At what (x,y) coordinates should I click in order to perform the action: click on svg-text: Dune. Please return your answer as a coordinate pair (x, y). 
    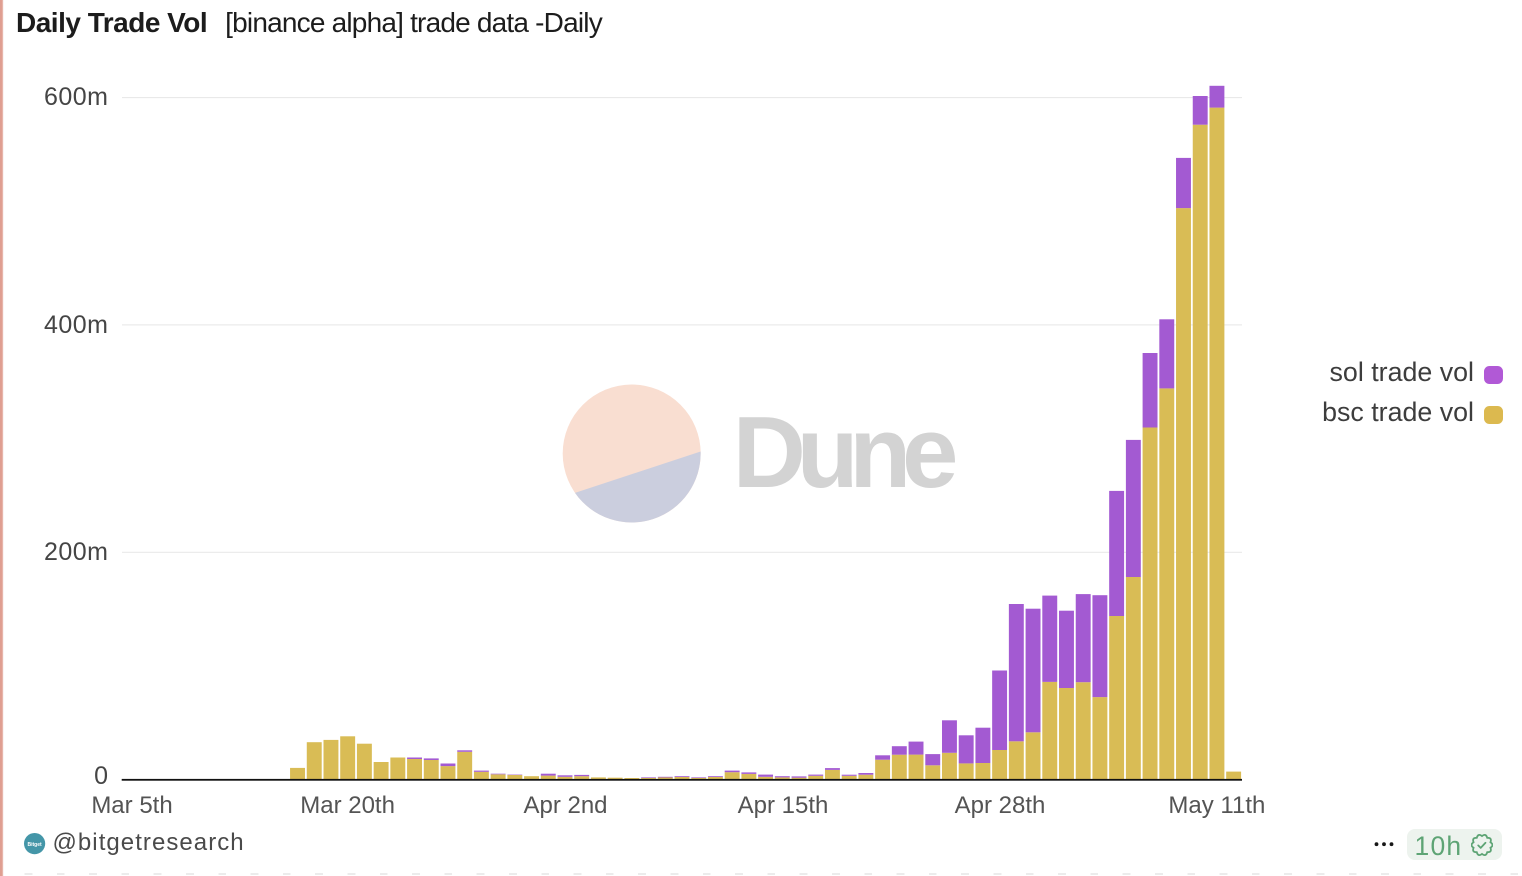
    Looking at the image, I should click on (844, 452).